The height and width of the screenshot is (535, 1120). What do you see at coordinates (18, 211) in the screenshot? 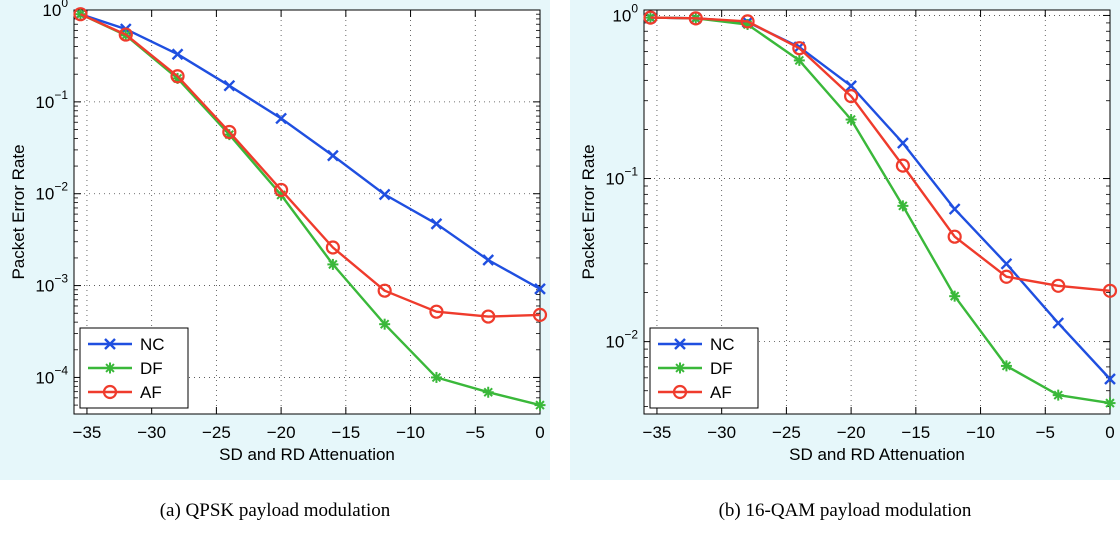
I see `y-axis-label: Packet Error Rate` at bounding box center [18, 211].